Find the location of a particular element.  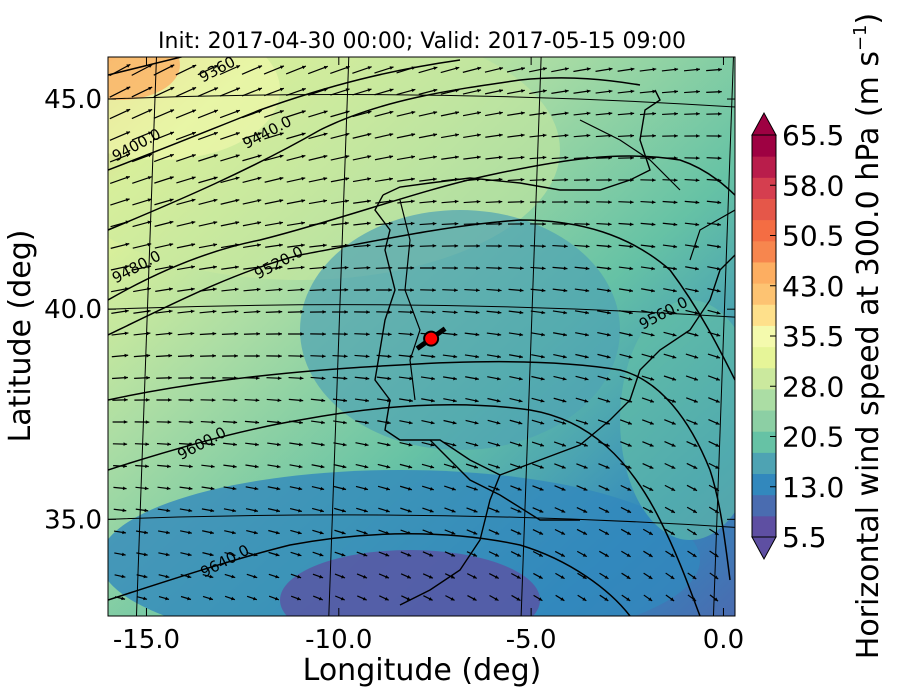

border-portugal-spain is located at coordinates (410, 300).